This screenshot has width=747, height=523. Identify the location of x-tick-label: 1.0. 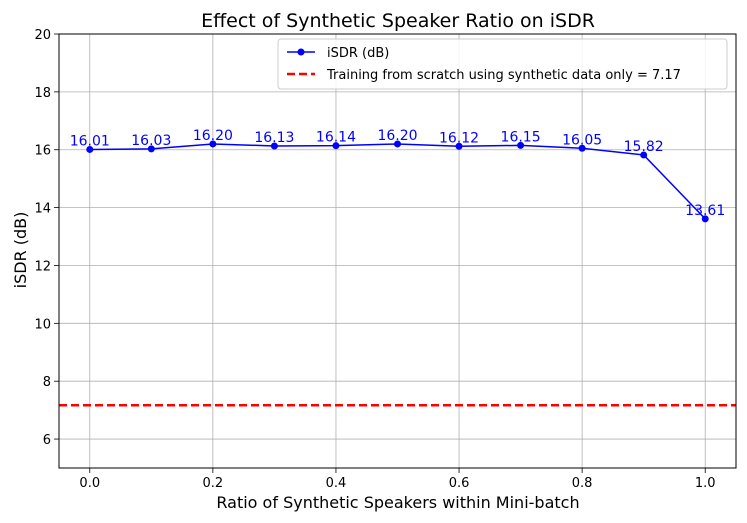
(705, 483).